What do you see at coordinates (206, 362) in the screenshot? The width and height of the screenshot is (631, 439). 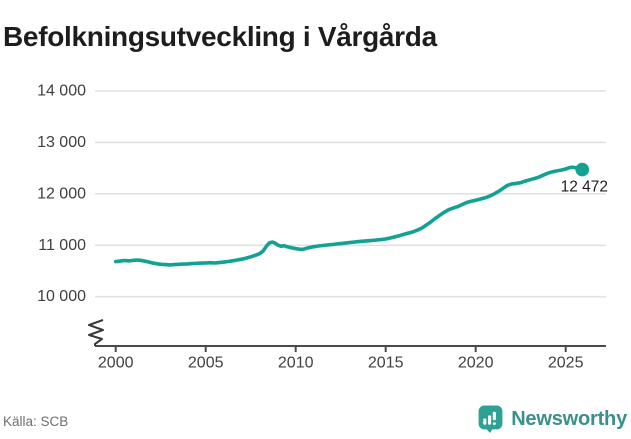 I see `x-axis-tick-label: 2005` at bounding box center [206, 362].